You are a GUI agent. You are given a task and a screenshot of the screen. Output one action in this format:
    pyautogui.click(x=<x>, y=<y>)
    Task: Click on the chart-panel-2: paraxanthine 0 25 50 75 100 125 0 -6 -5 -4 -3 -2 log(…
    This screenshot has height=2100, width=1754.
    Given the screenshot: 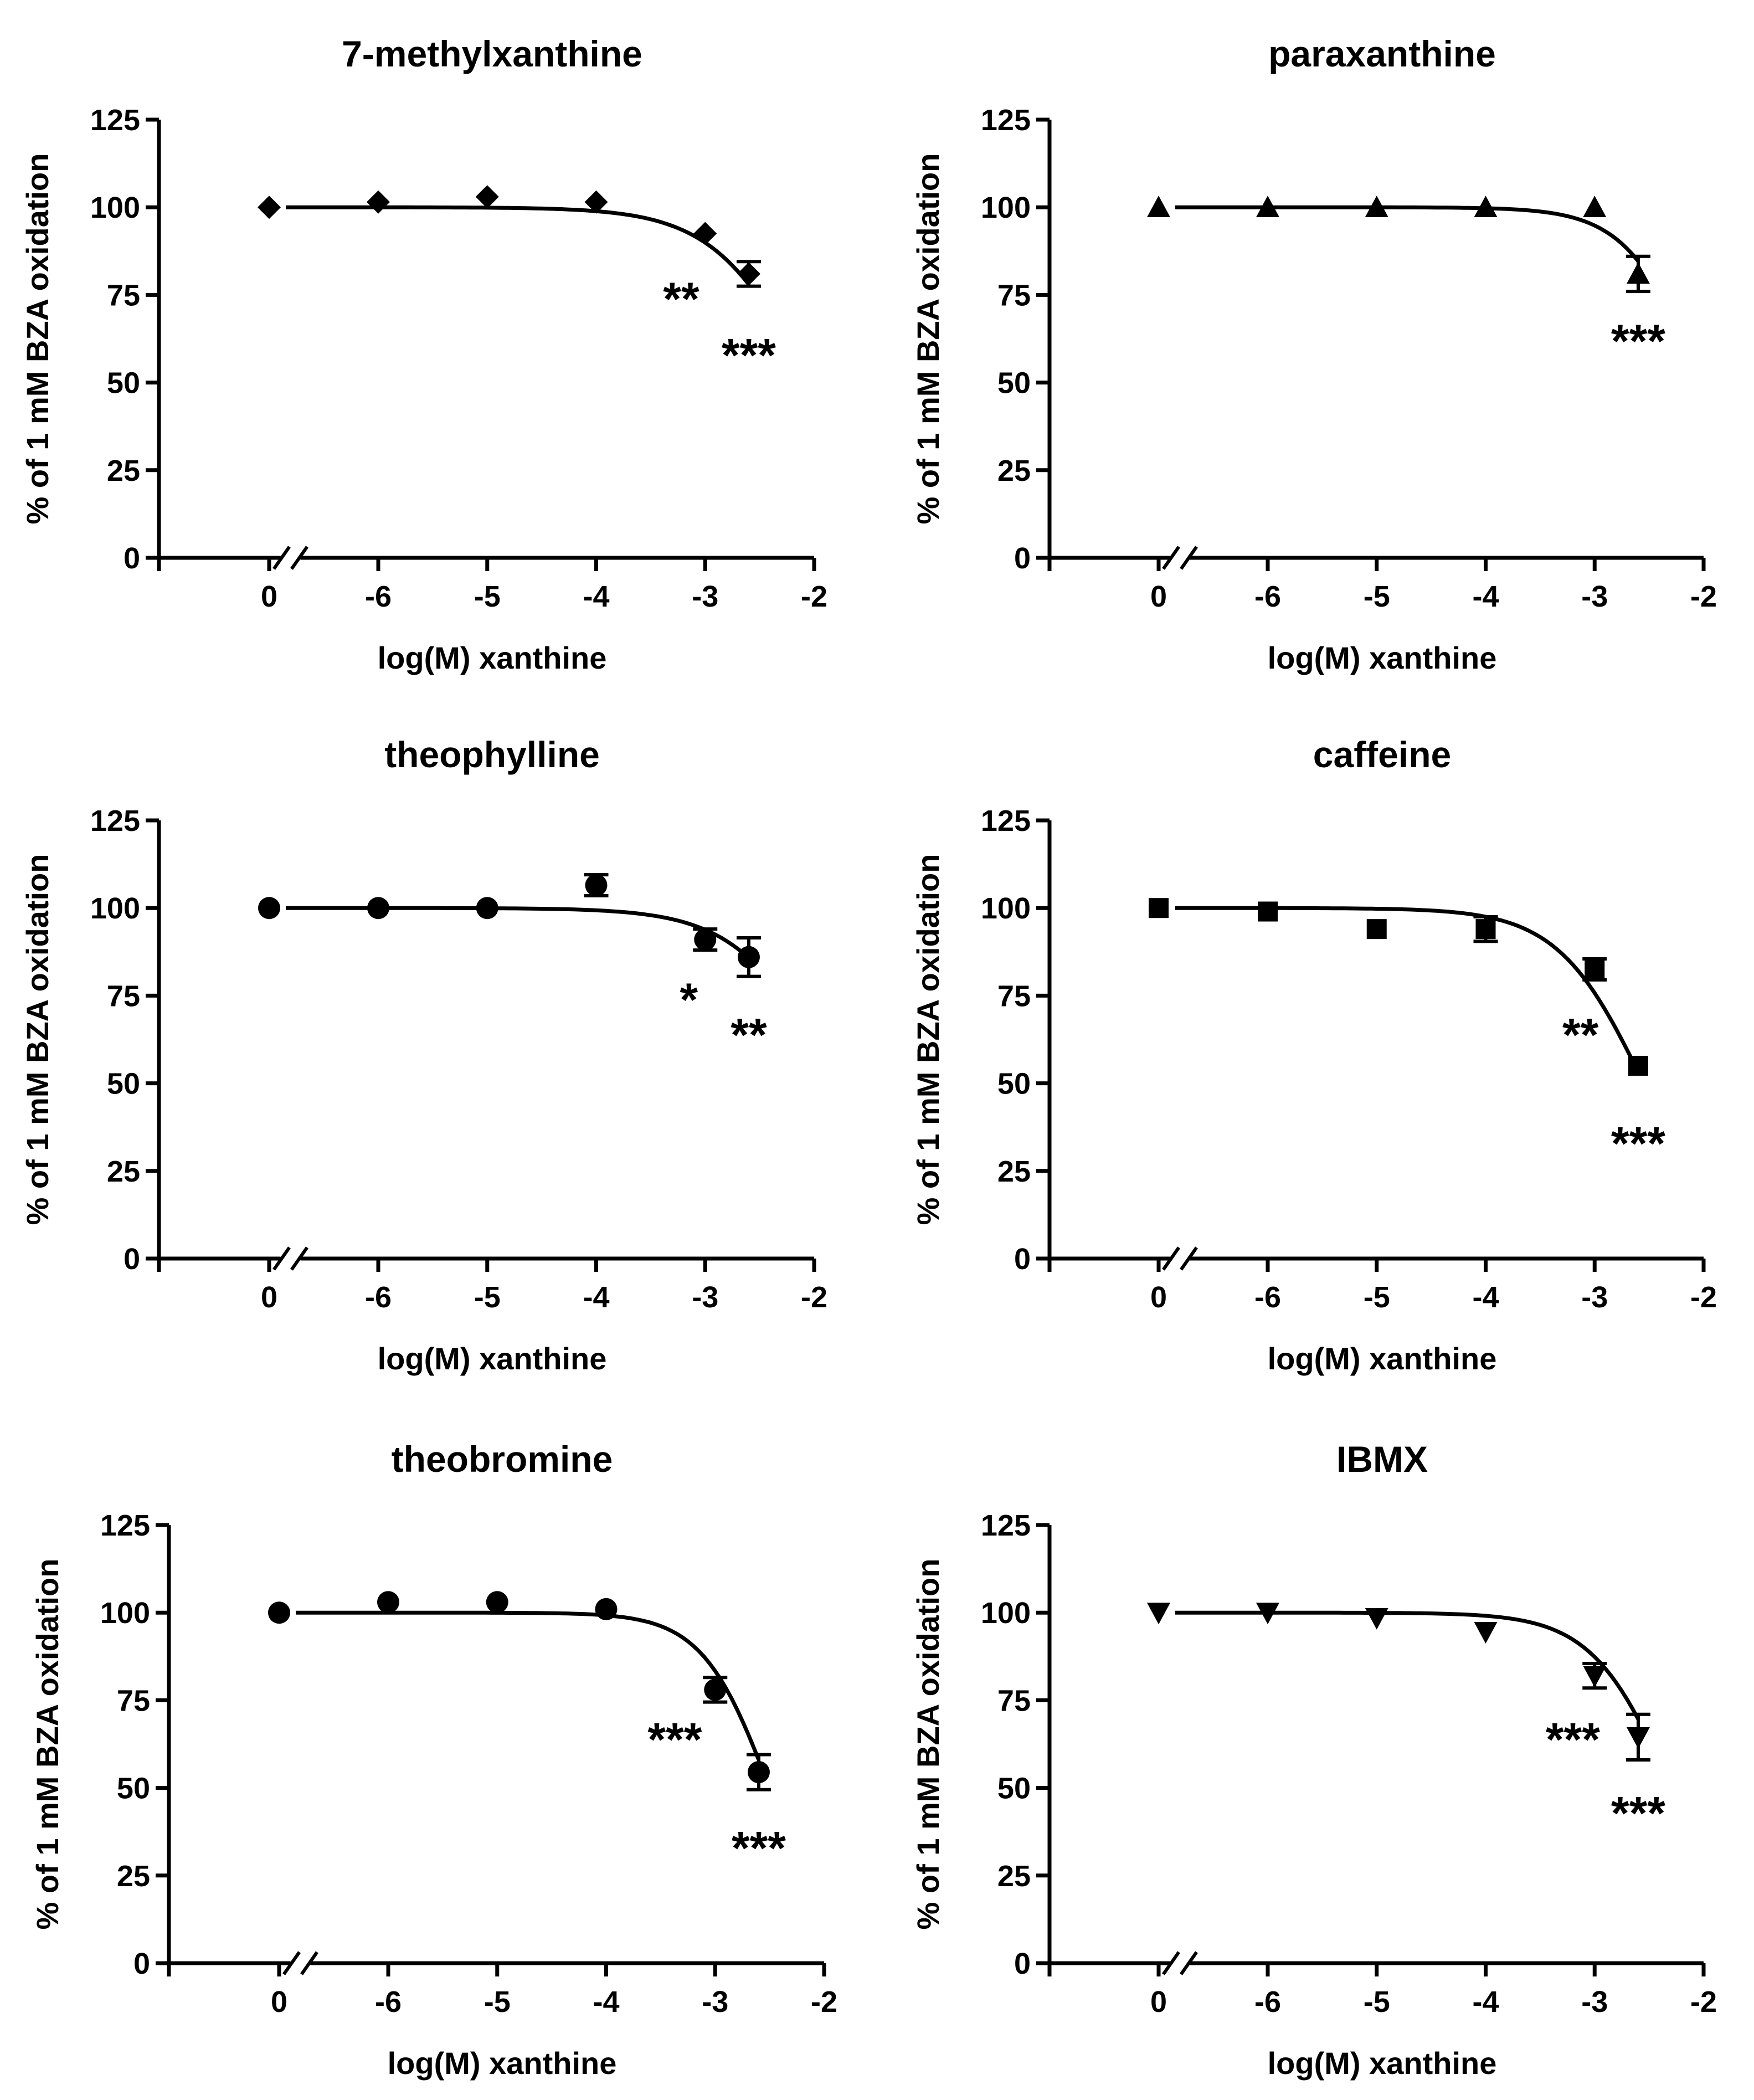 What is the action you would take?
    pyautogui.click(x=1314, y=354)
    